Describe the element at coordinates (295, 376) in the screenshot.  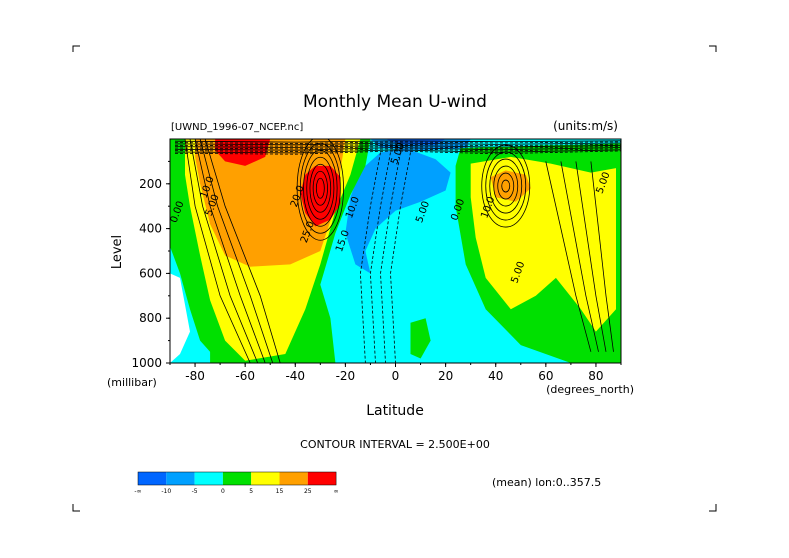
I see `x-tick-label-2: -40` at that location.